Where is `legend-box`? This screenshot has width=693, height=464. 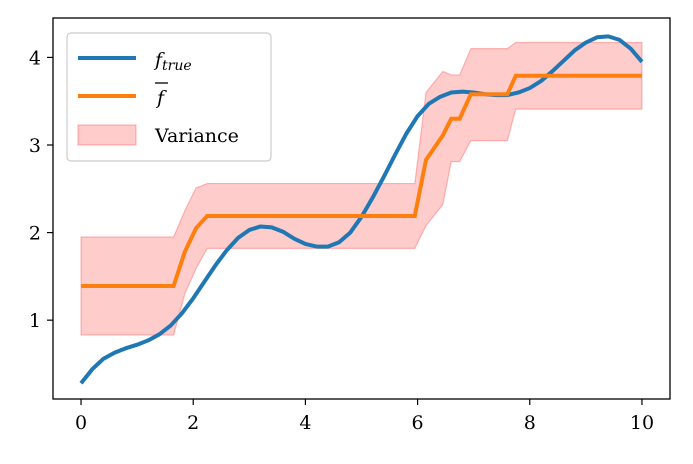
legend-box is located at coordinates (169, 97).